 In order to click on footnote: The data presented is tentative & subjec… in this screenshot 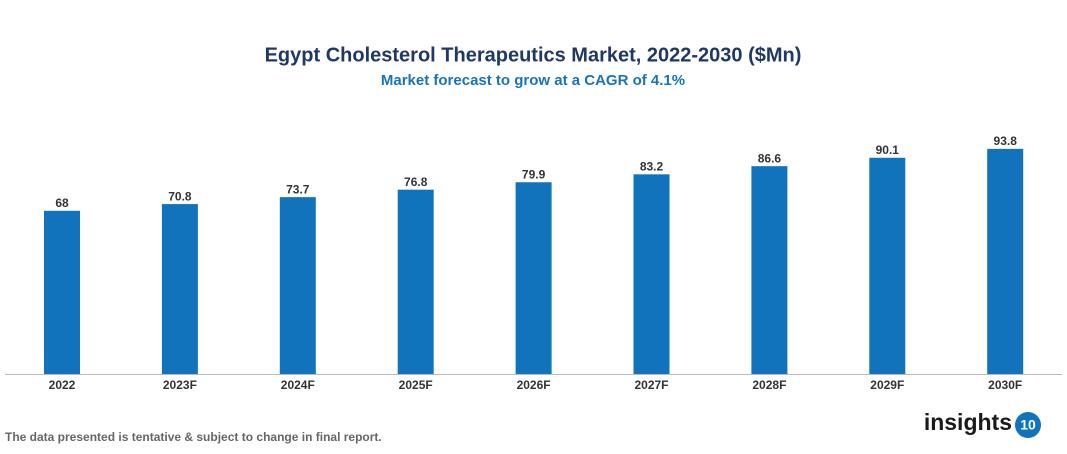, I will do `click(193, 437)`.